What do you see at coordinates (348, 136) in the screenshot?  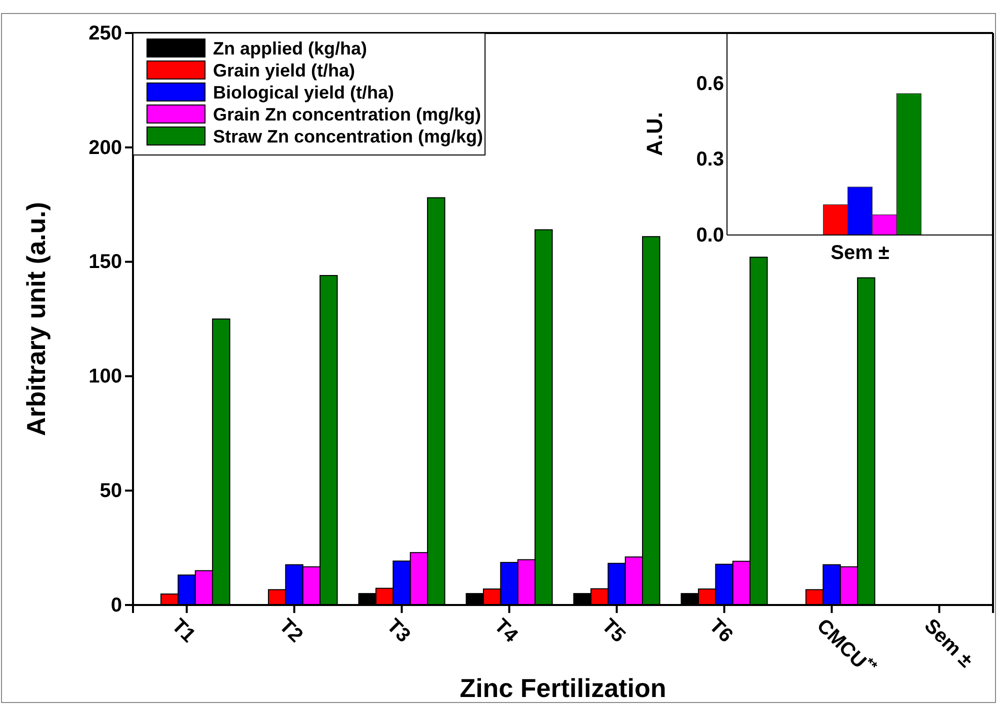 I see `legend-label: Straw Zn concentration (mg/kg)` at bounding box center [348, 136].